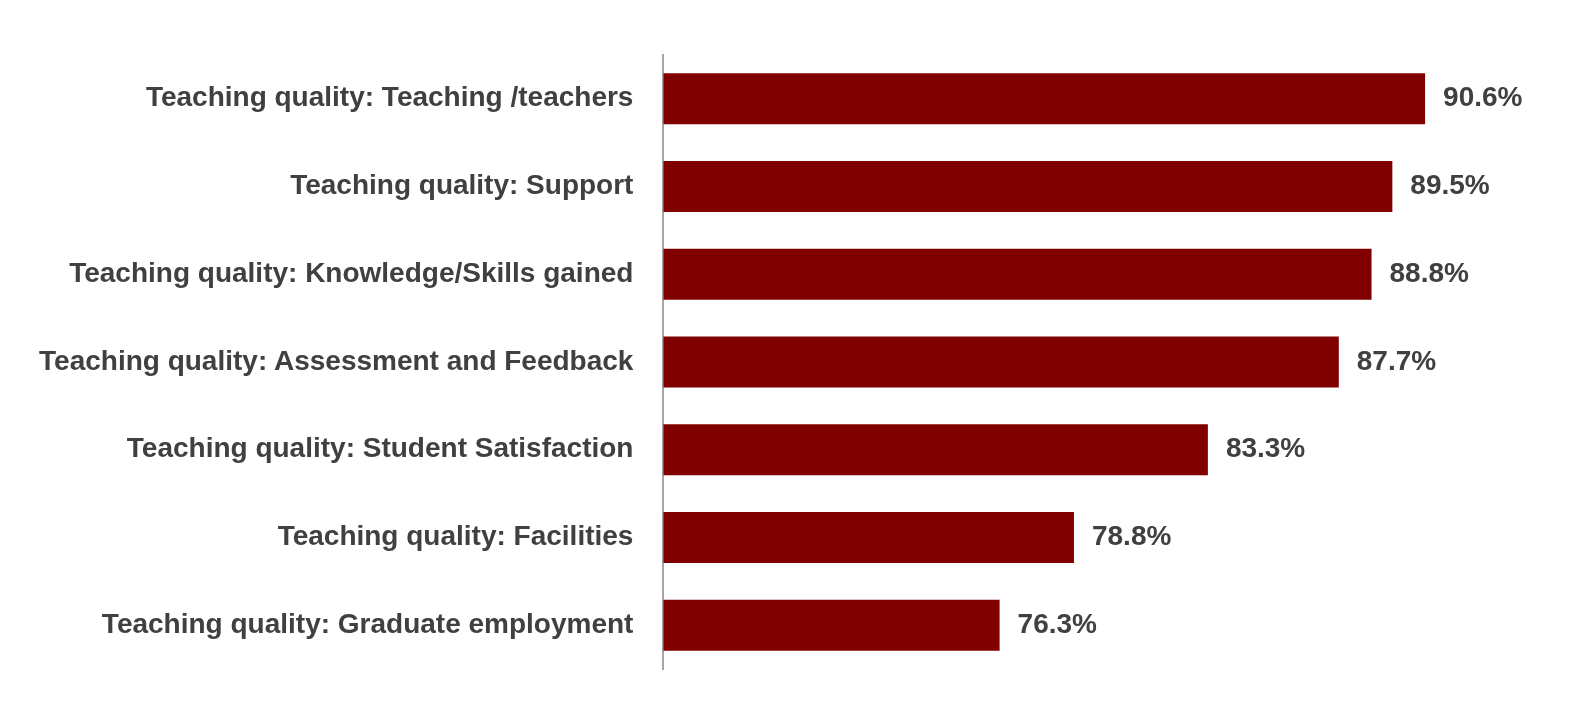  What do you see at coordinates (1483, 97) in the screenshot?
I see `data-label: 90.6%` at bounding box center [1483, 97].